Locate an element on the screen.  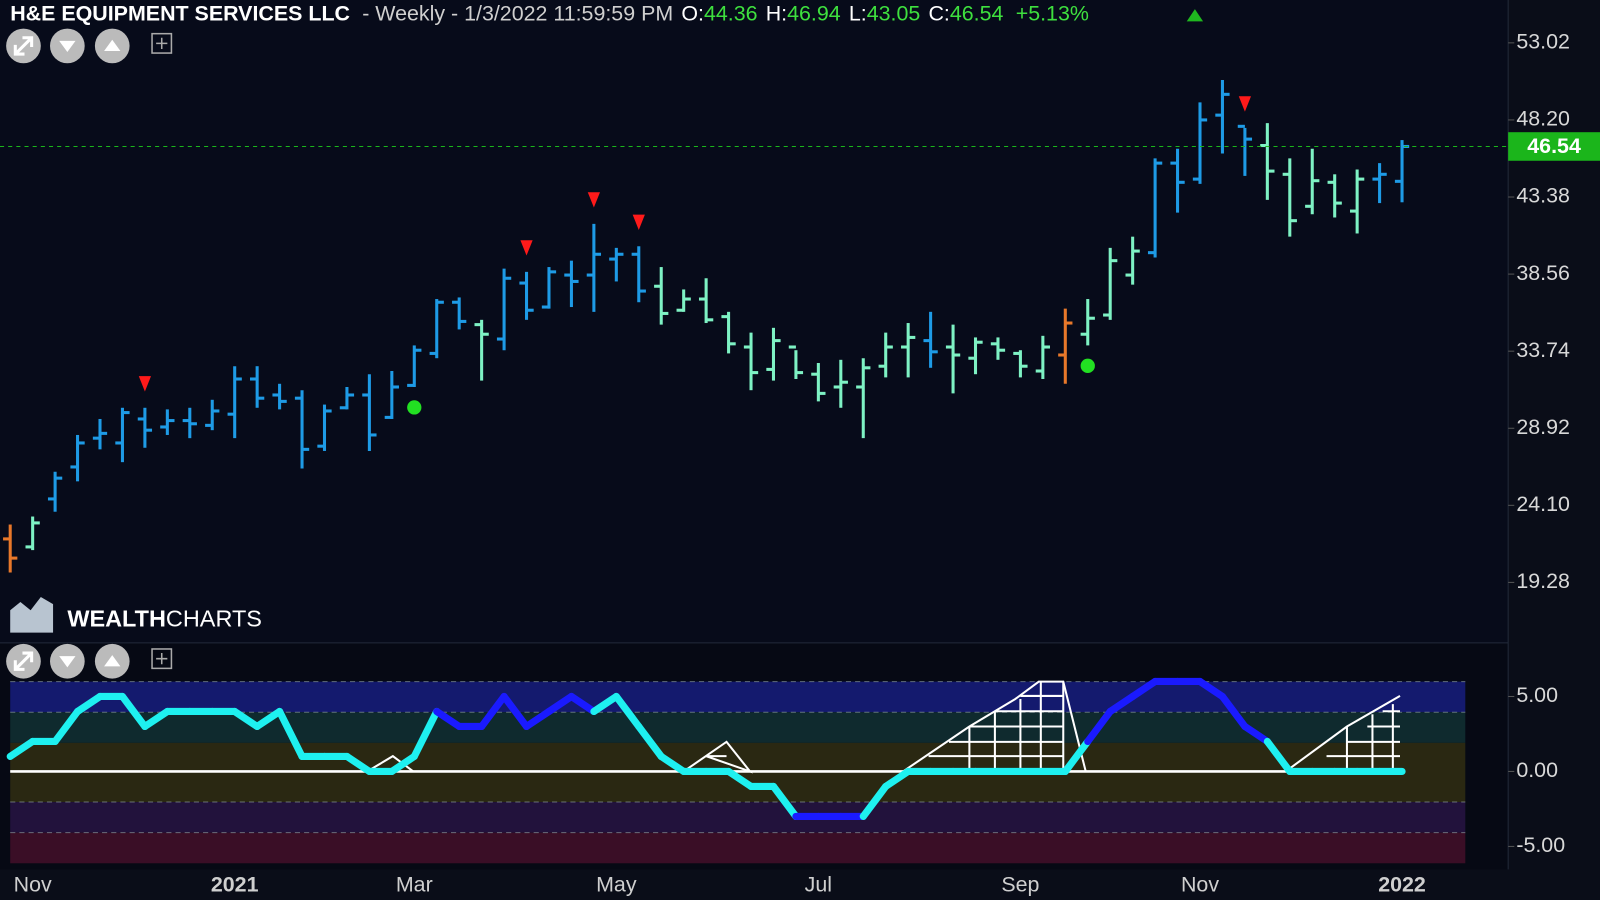
x-tick-label: 2021 is located at coordinates (235, 884).